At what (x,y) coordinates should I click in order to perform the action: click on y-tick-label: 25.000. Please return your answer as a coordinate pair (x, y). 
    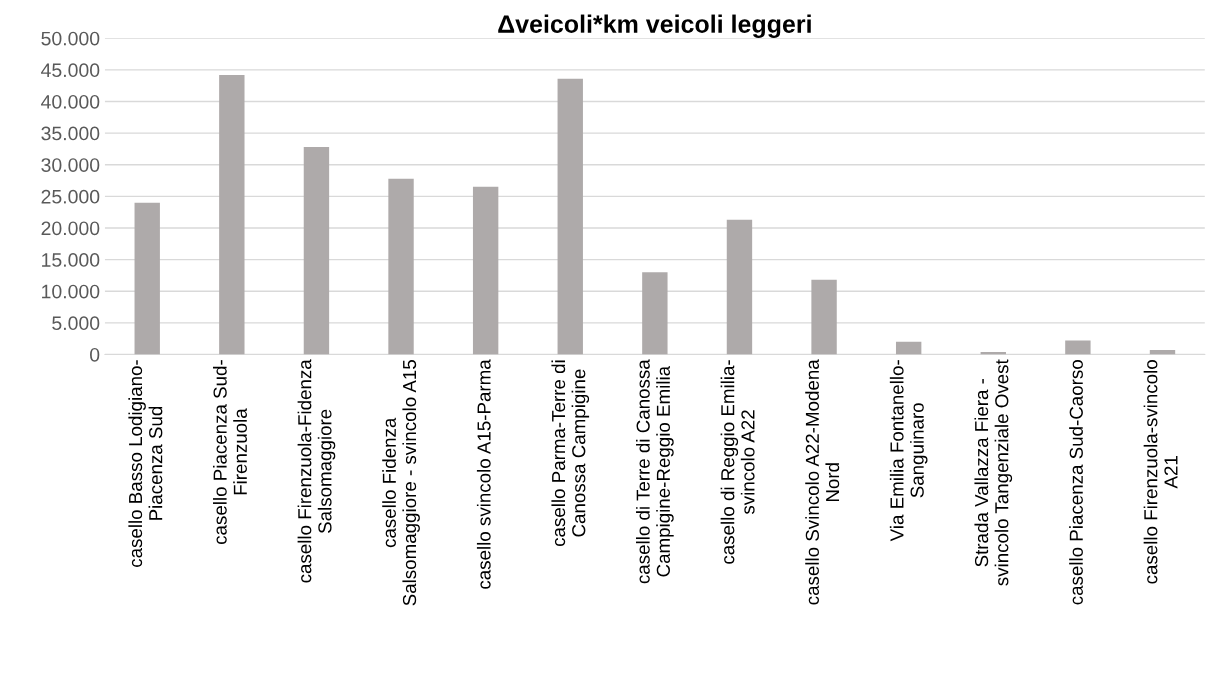
    Looking at the image, I should click on (70, 196).